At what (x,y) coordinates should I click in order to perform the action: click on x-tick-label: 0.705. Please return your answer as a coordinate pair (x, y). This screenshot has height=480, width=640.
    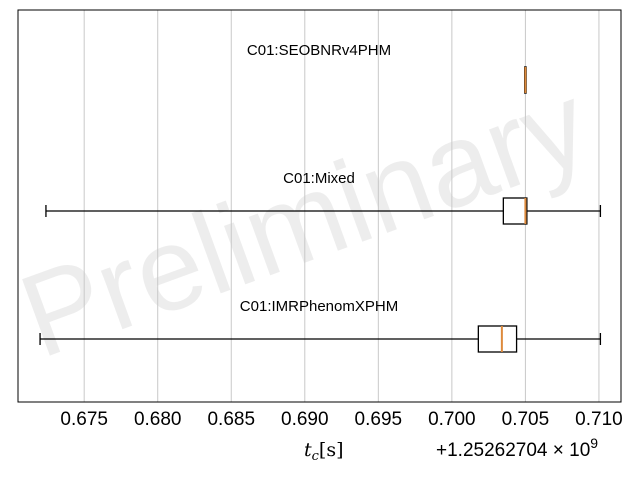
    Looking at the image, I should click on (526, 419).